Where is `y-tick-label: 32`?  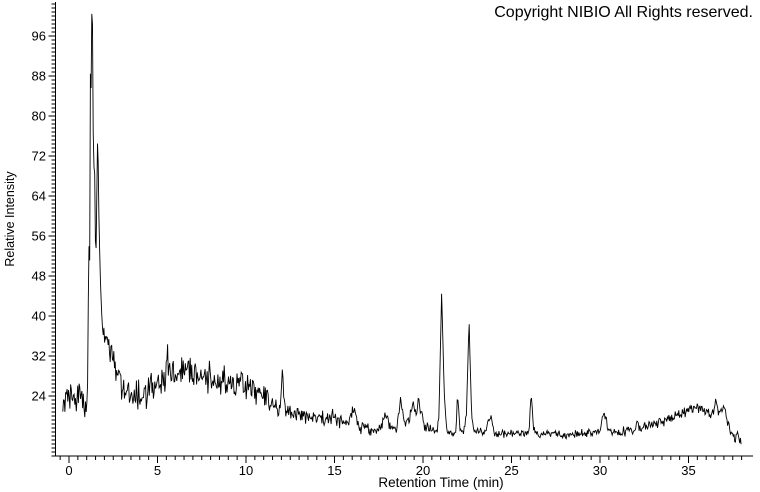 y-tick-label: 32 is located at coordinates (39, 356).